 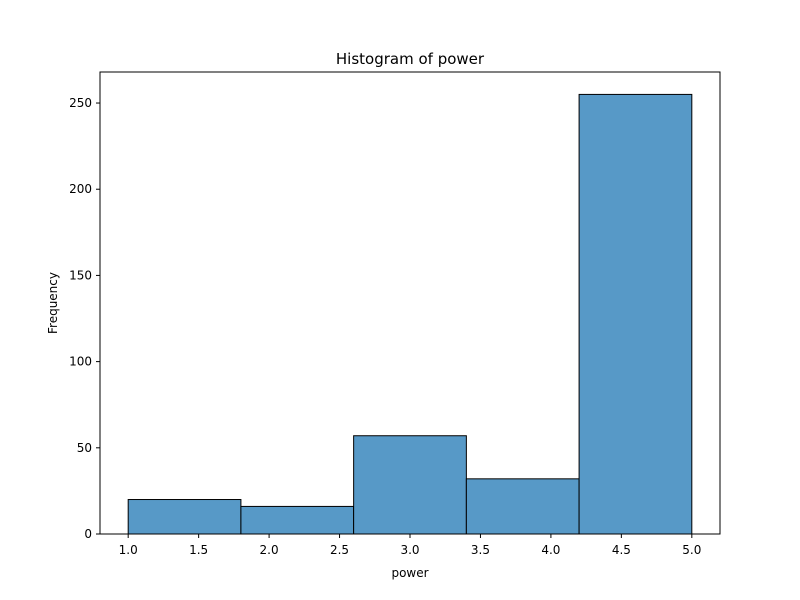 I want to click on y-tick-label: 100, so click(x=80, y=362).